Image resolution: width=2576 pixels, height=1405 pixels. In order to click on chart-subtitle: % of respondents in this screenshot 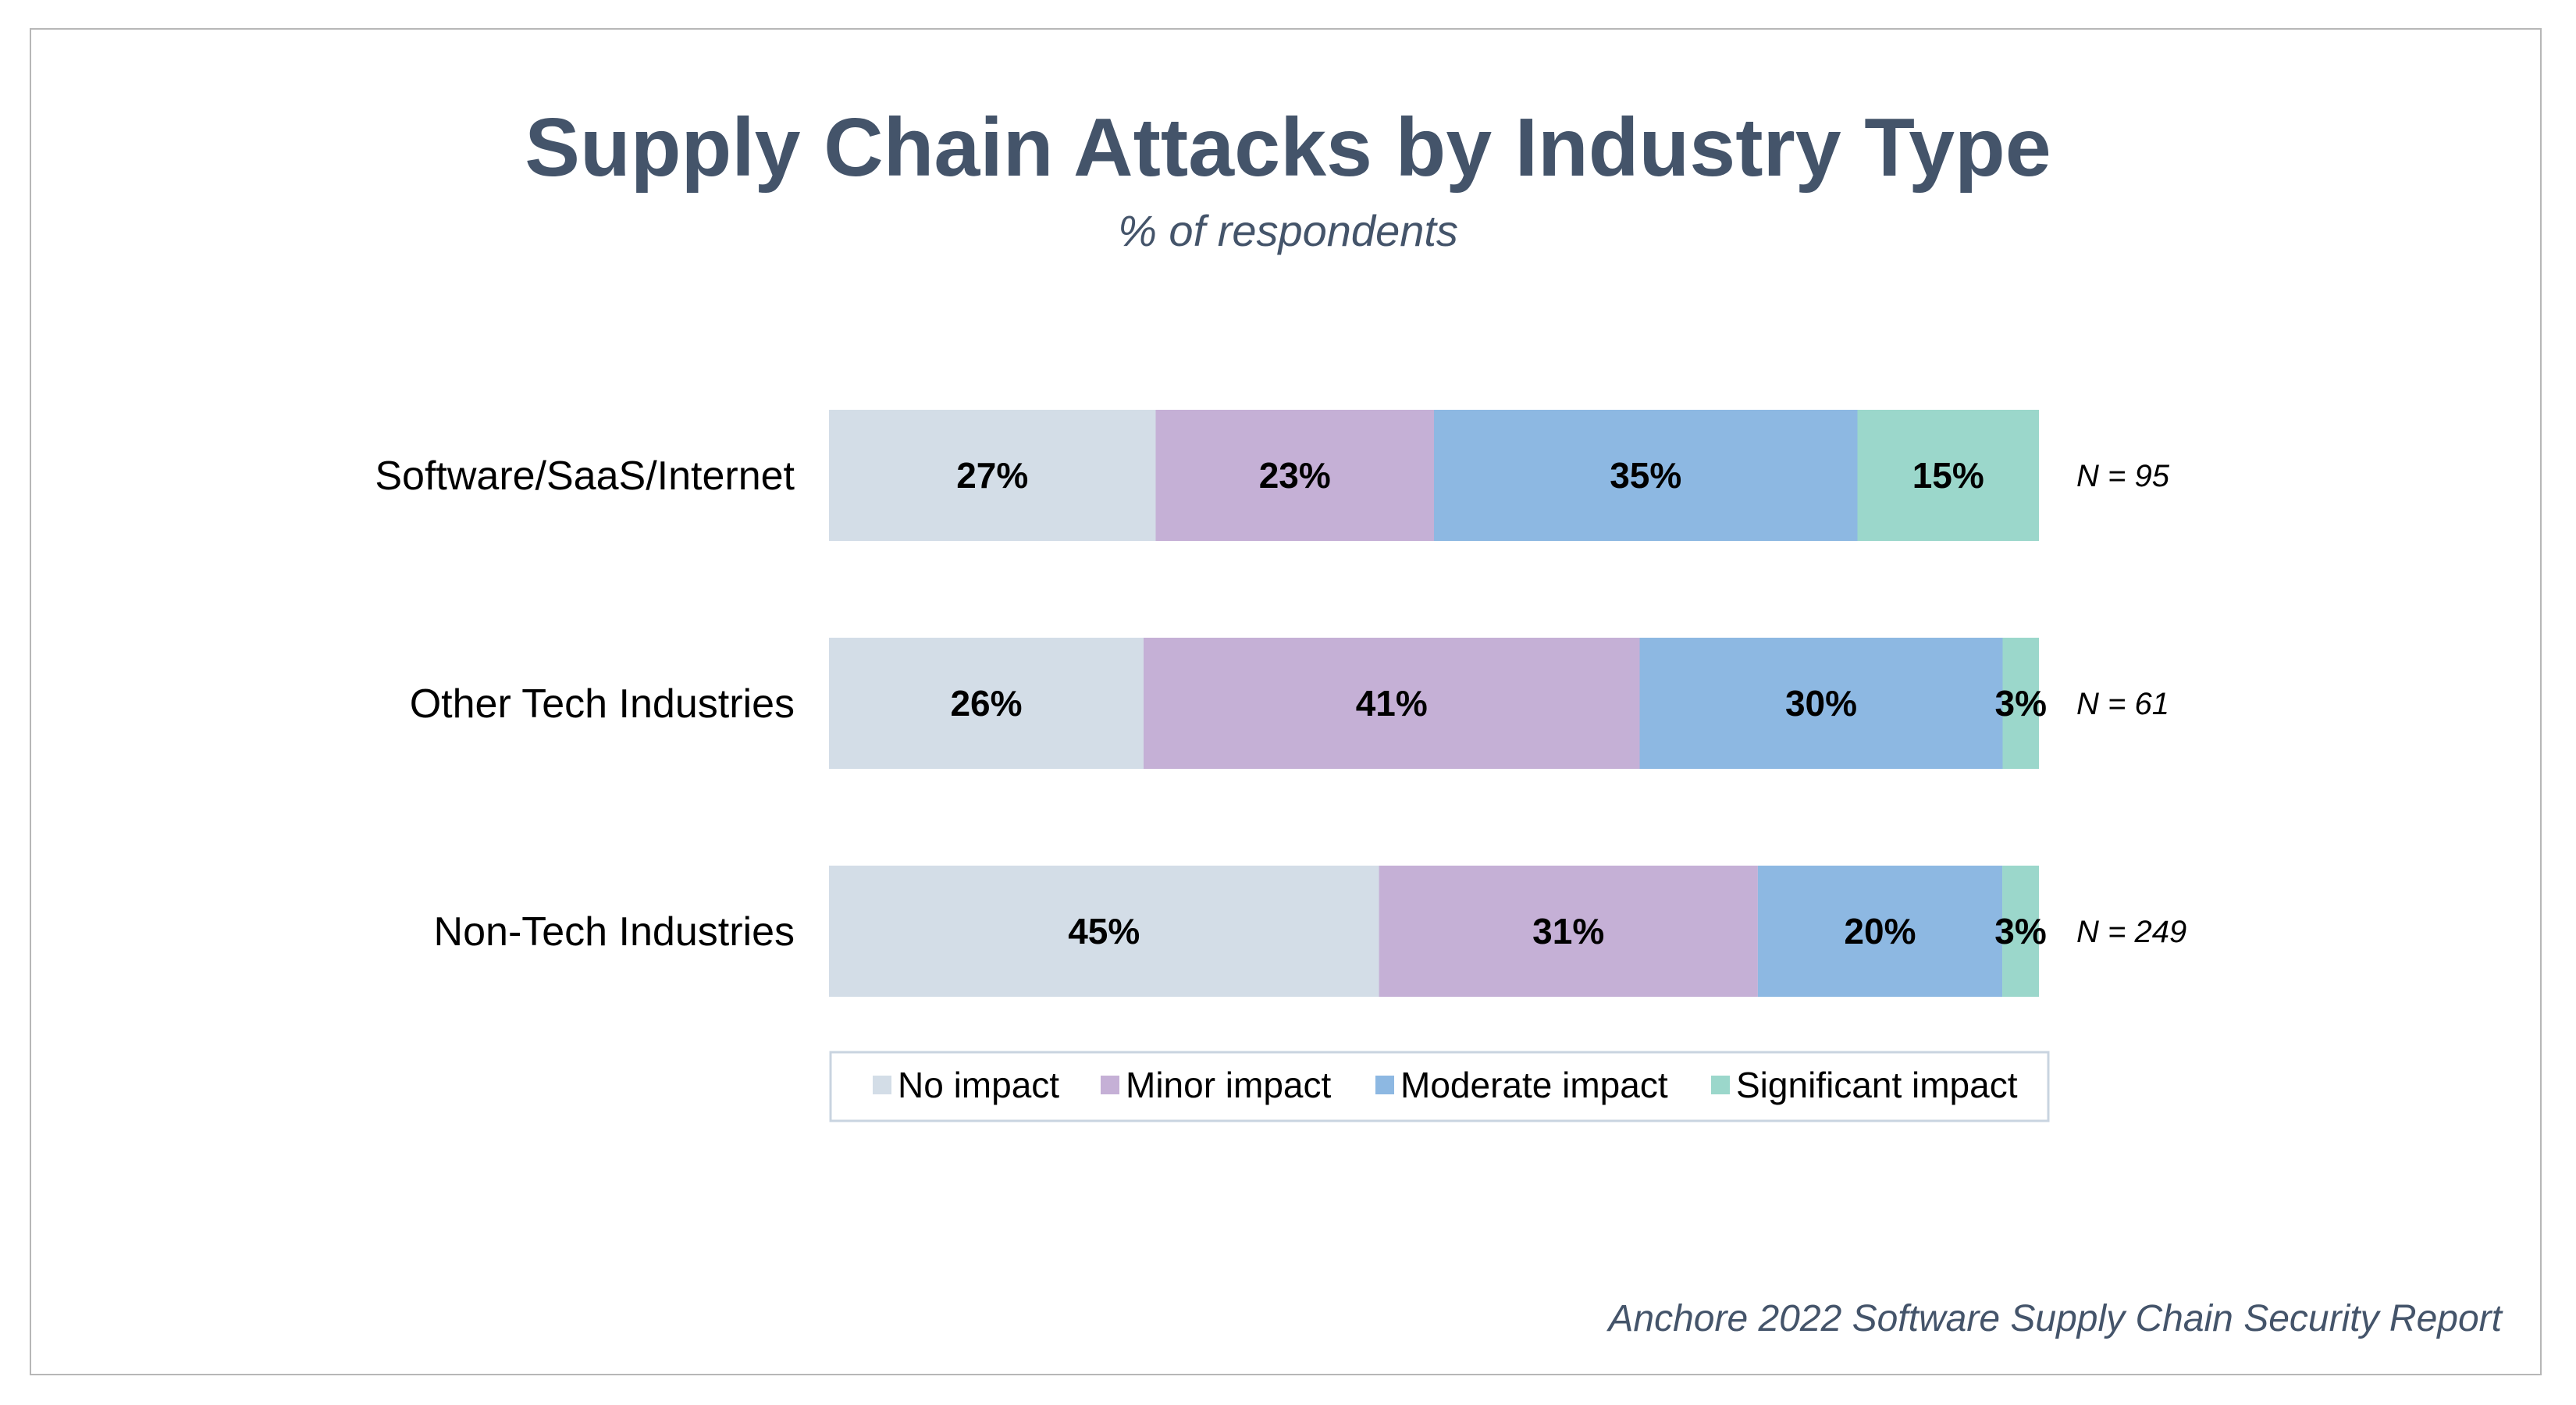, I will do `click(1288, 231)`.